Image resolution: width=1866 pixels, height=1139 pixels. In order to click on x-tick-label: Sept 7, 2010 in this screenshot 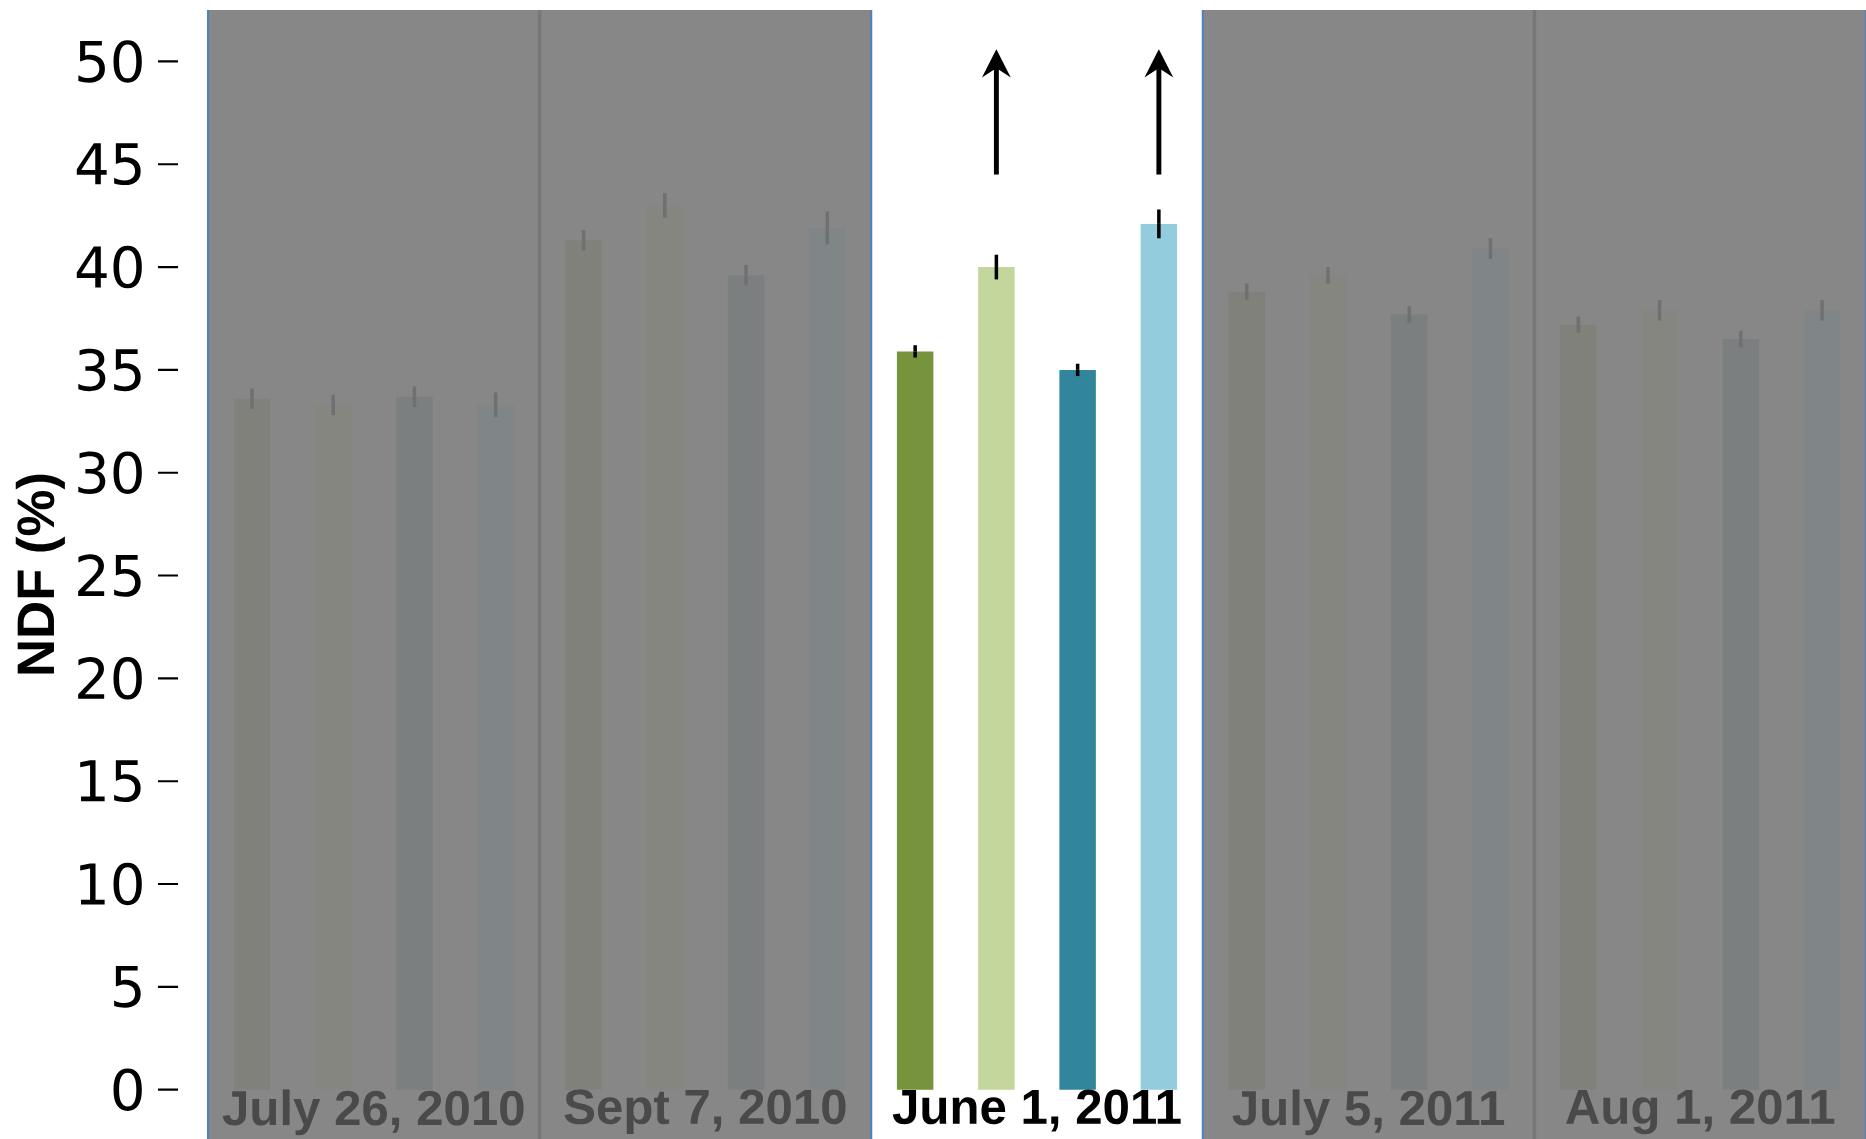, I will do `click(705, 1111)`.